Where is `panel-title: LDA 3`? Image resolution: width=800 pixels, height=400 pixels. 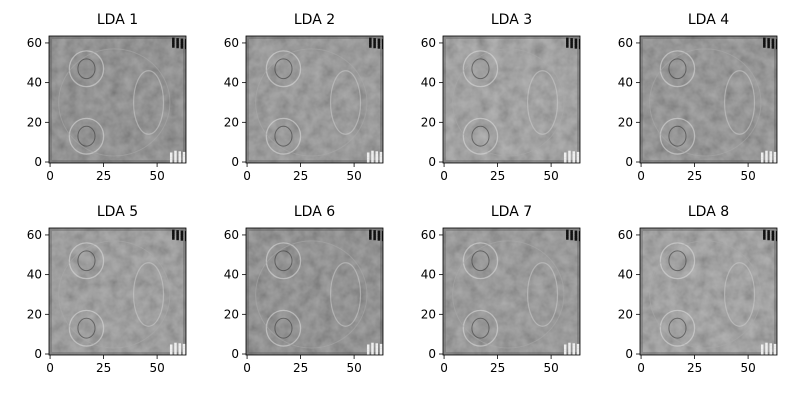 panel-title: LDA 3 is located at coordinates (511, 20).